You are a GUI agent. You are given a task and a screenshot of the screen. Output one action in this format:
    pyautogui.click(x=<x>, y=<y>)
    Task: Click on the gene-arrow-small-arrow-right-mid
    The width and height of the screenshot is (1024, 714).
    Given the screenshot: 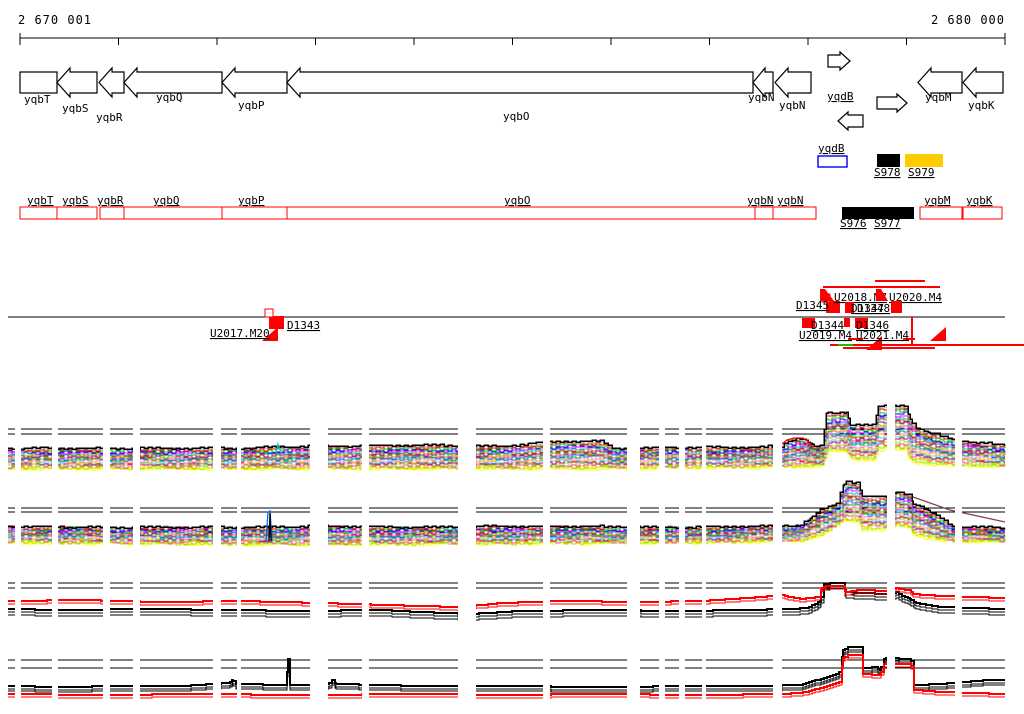 What is the action you would take?
    pyautogui.click(x=892, y=103)
    